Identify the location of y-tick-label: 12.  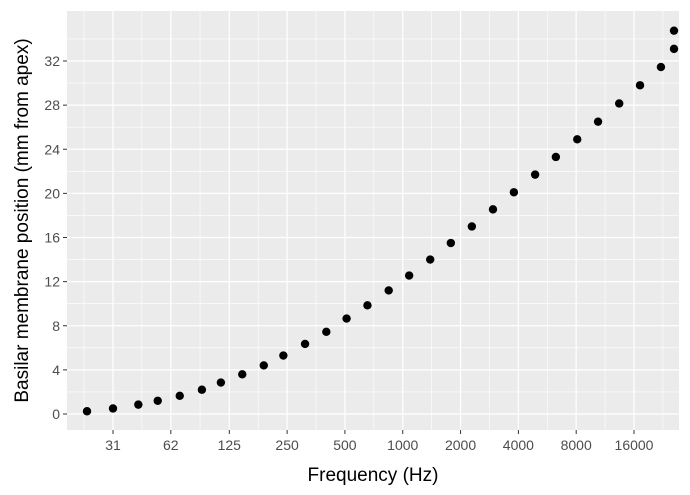
(52, 282).